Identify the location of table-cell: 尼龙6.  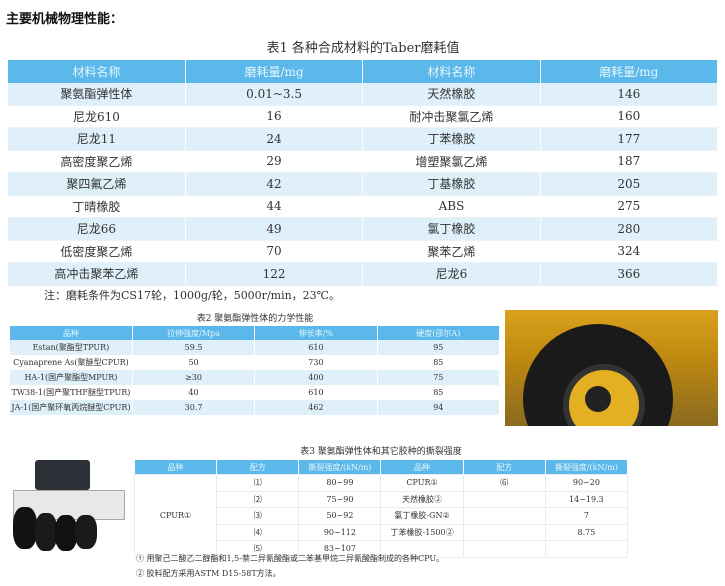
(451, 274).